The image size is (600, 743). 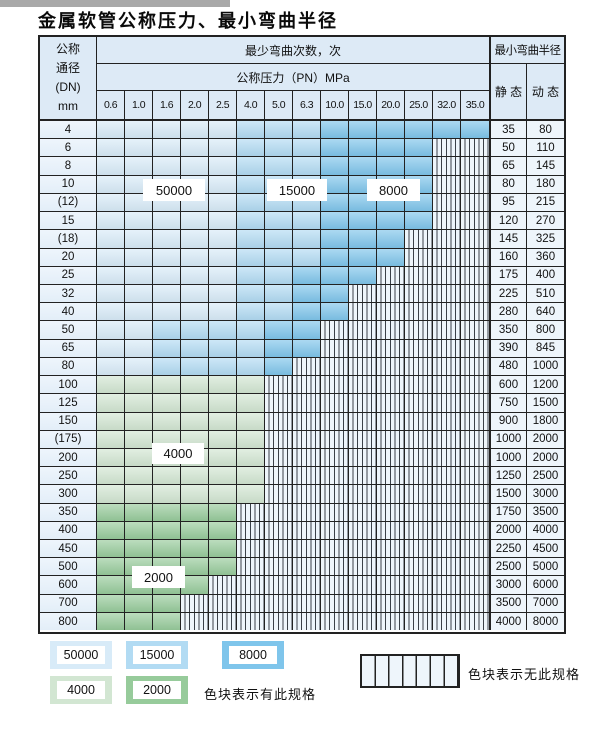 What do you see at coordinates (363, 105) in the screenshot?
I see `pressure-col-header: 15.0` at bounding box center [363, 105].